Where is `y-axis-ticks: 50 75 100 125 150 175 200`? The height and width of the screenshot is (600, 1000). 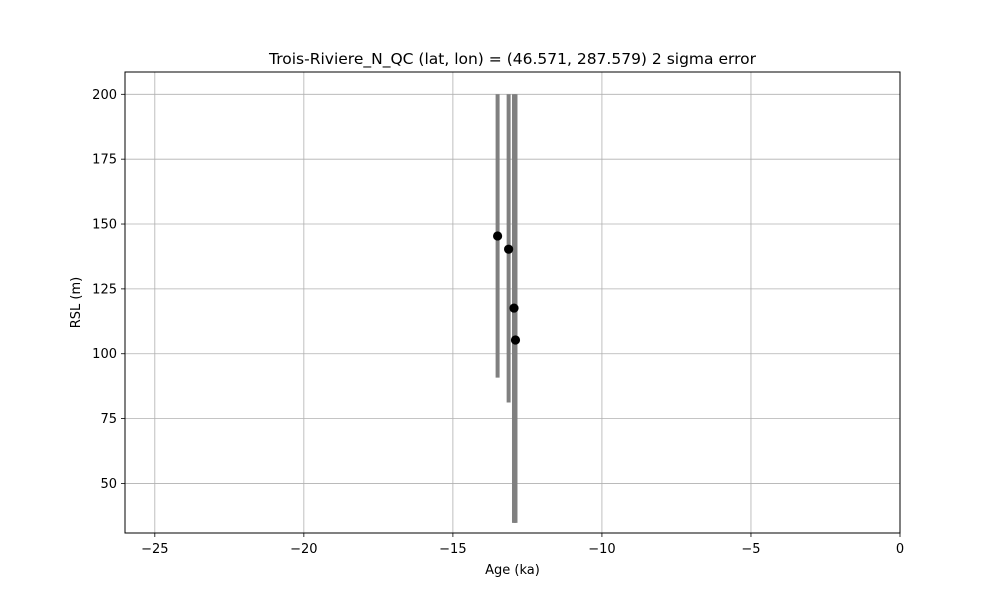 y-axis-ticks: 50 75 100 125 150 175 200 is located at coordinates (108, 290).